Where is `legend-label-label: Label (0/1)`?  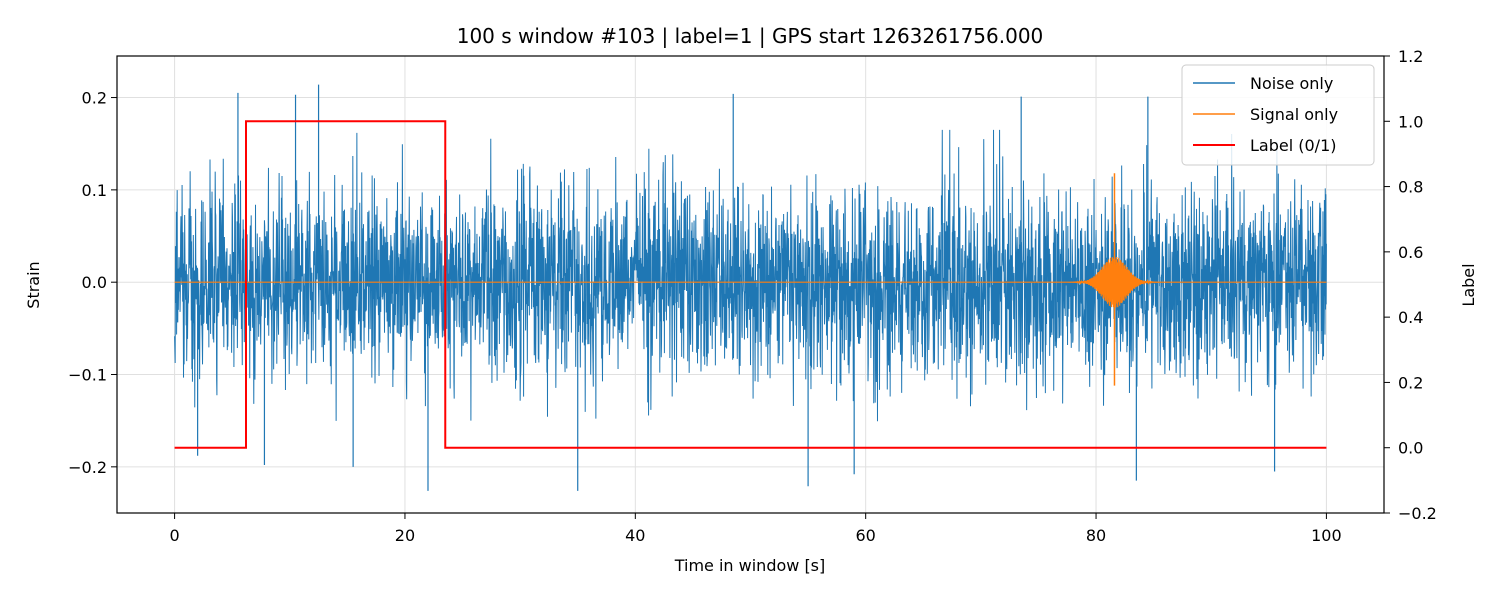
legend-label-label: Label (0/1) is located at coordinates (1293, 145).